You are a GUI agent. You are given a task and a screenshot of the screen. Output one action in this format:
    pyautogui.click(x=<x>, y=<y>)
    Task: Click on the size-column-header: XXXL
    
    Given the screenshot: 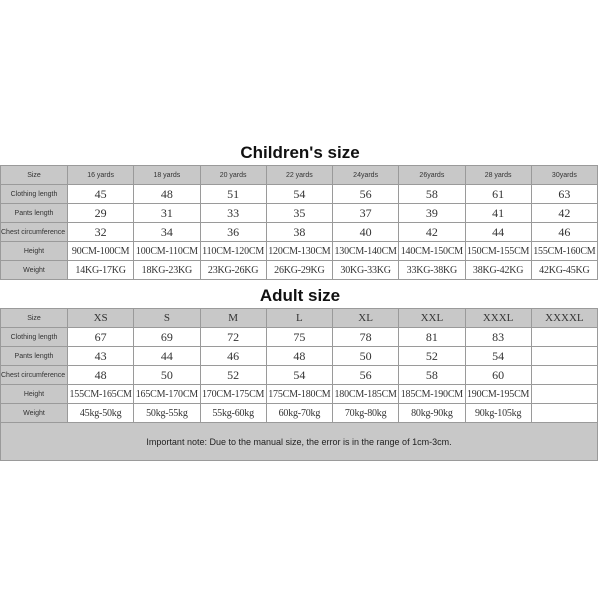 What is the action you would take?
    pyautogui.click(x=498, y=318)
    